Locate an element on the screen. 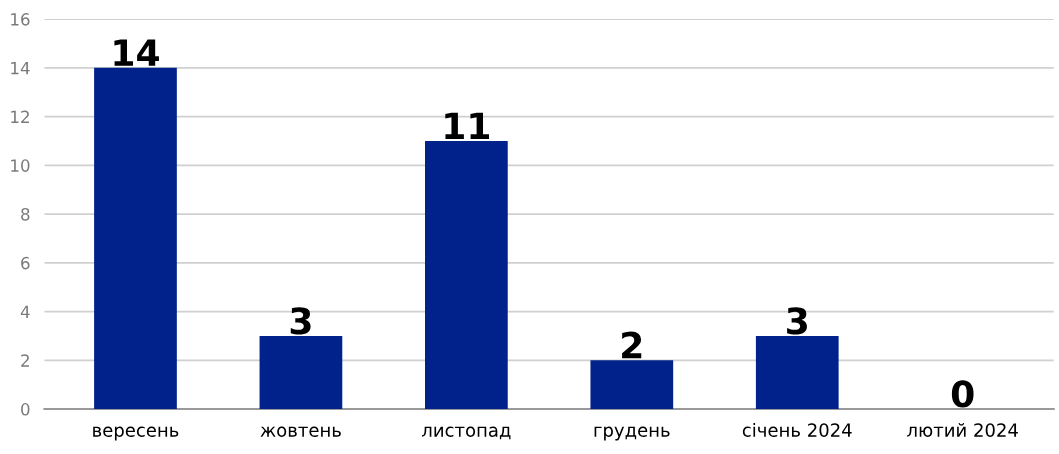 The width and height of the screenshot is (1059, 454). data-label: 14 is located at coordinates (136, 52).